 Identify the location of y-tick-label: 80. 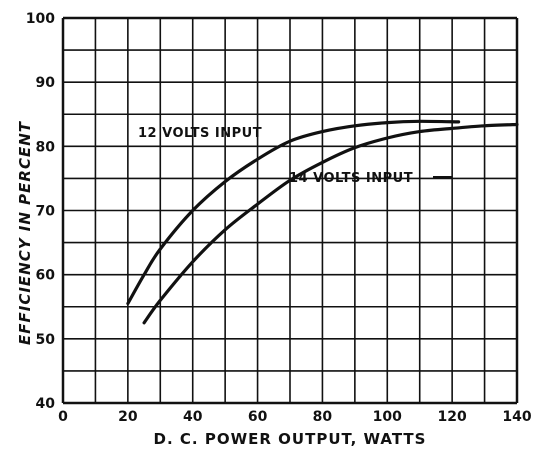
(46, 147).